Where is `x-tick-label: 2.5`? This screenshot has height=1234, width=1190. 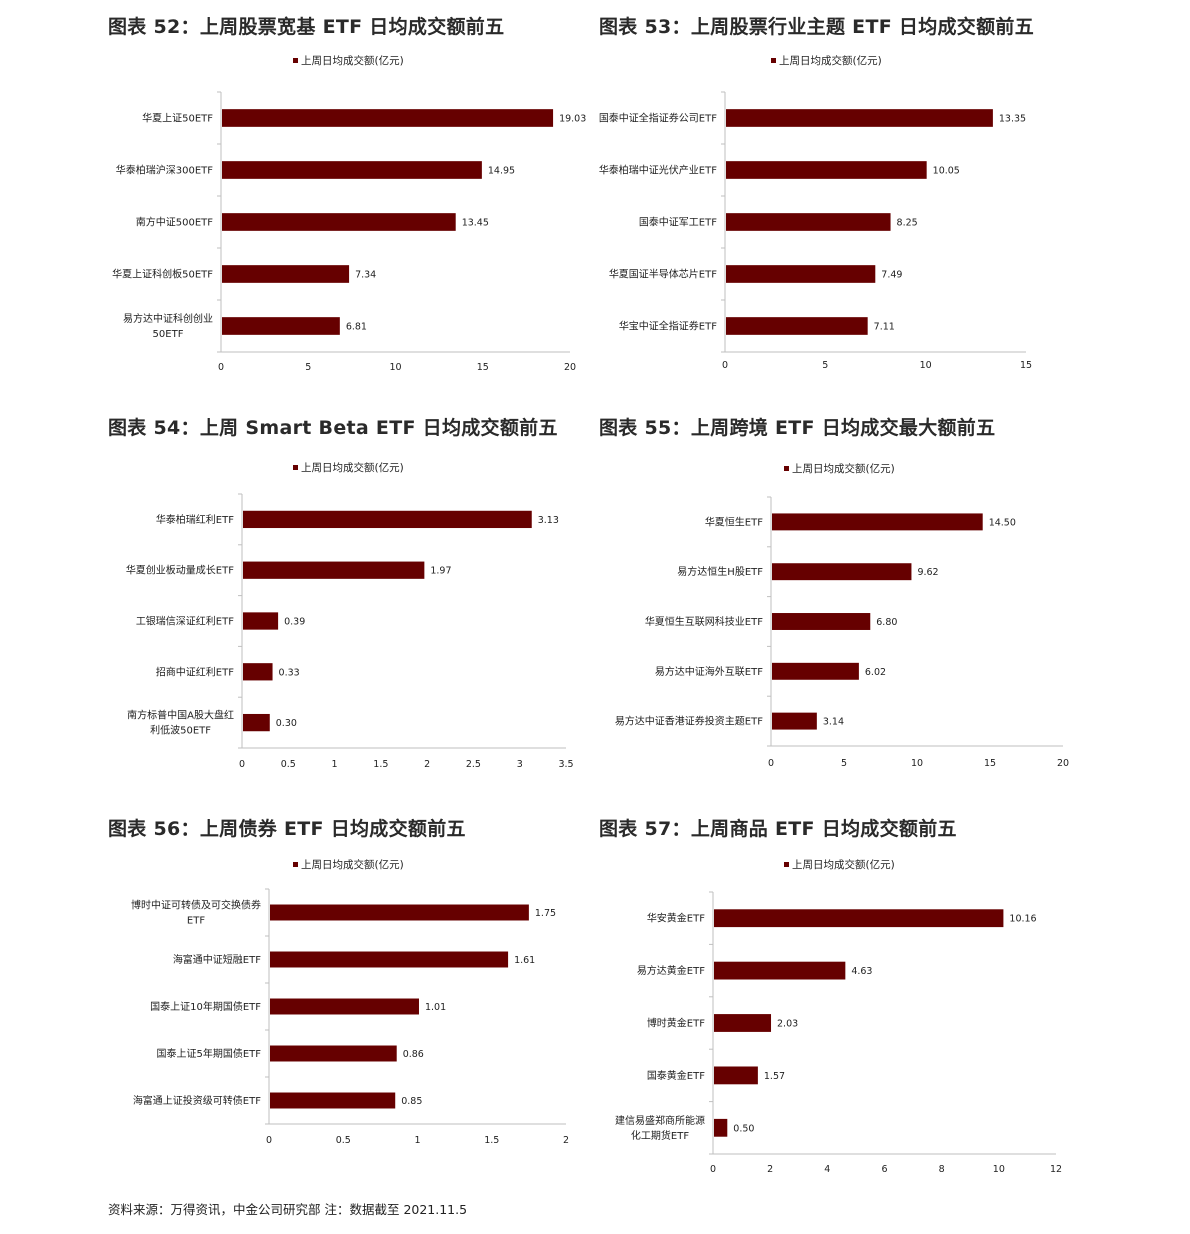
x-tick-label: 2.5 is located at coordinates (473, 764).